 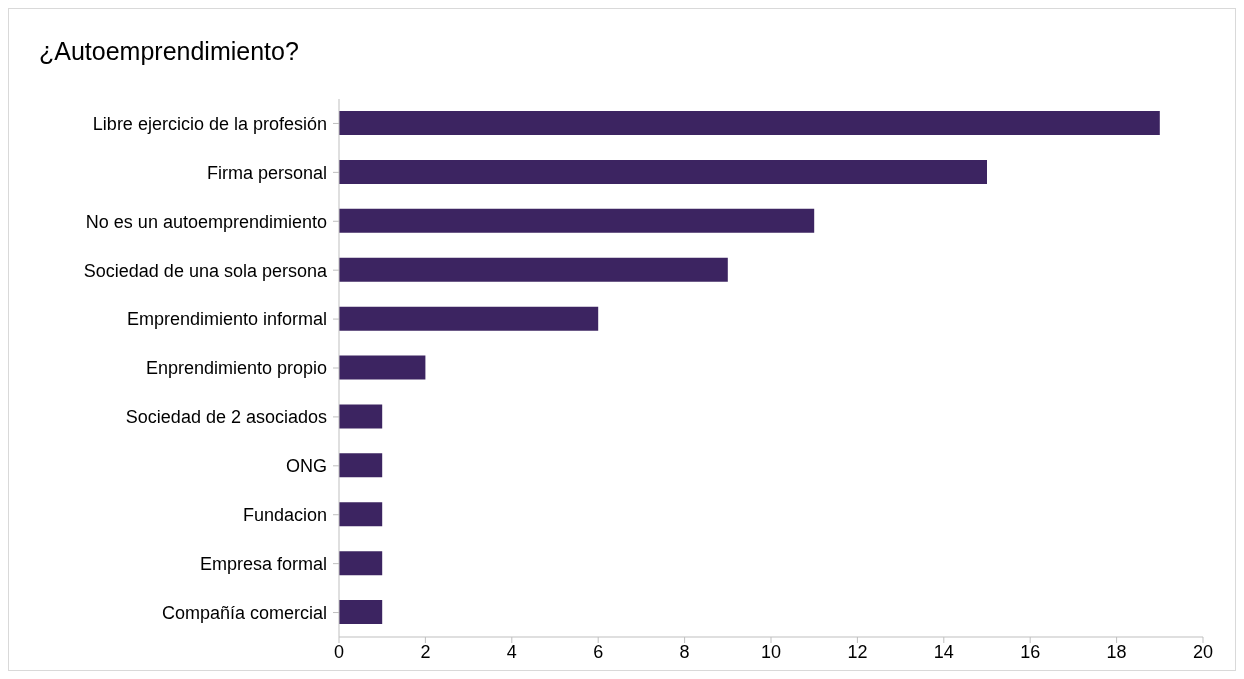 What do you see at coordinates (284, 515) in the screenshot?
I see `y-tick-label: Fundacion` at bounding box center [284, 515].